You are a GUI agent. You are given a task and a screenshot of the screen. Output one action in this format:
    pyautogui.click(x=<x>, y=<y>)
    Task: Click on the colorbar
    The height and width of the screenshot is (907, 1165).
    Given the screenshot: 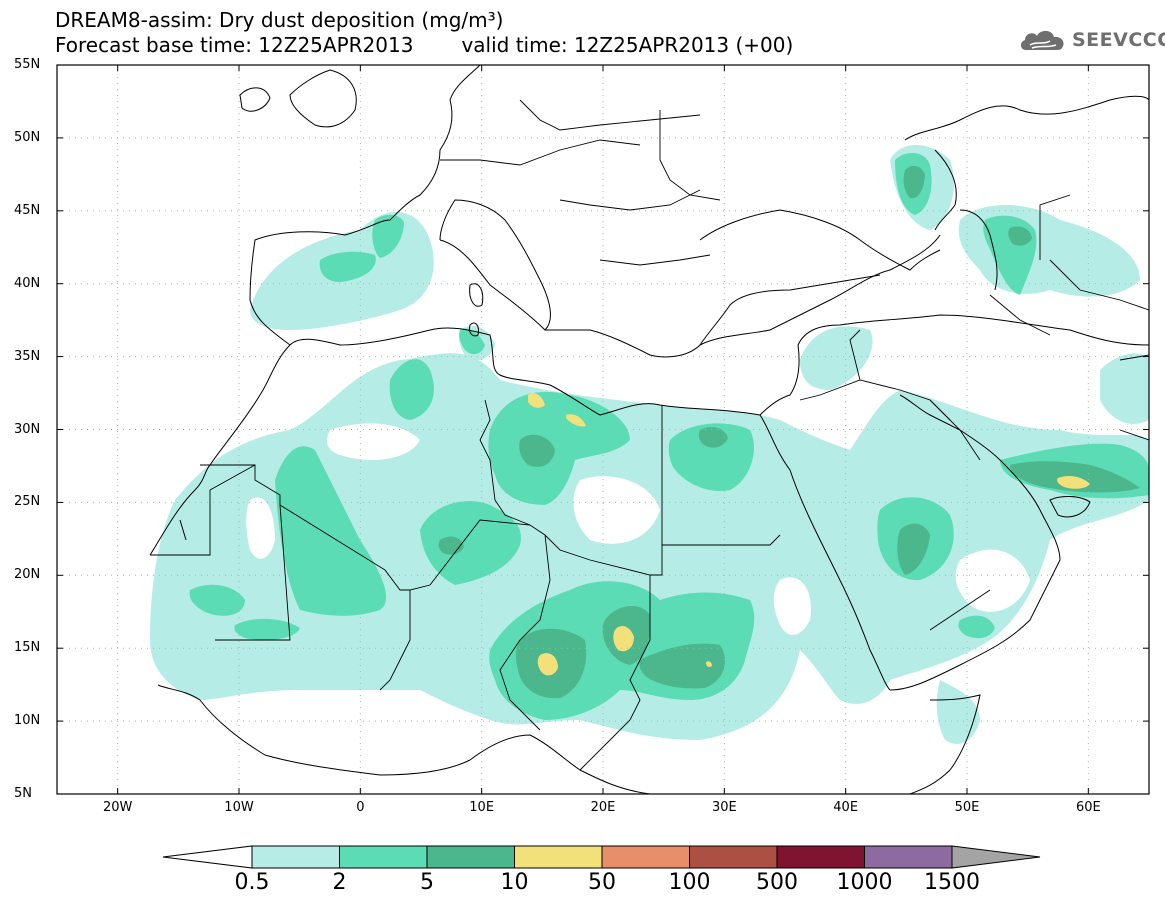 What is the action you would take?
    pyautogui.click(x=601, y=857)
    